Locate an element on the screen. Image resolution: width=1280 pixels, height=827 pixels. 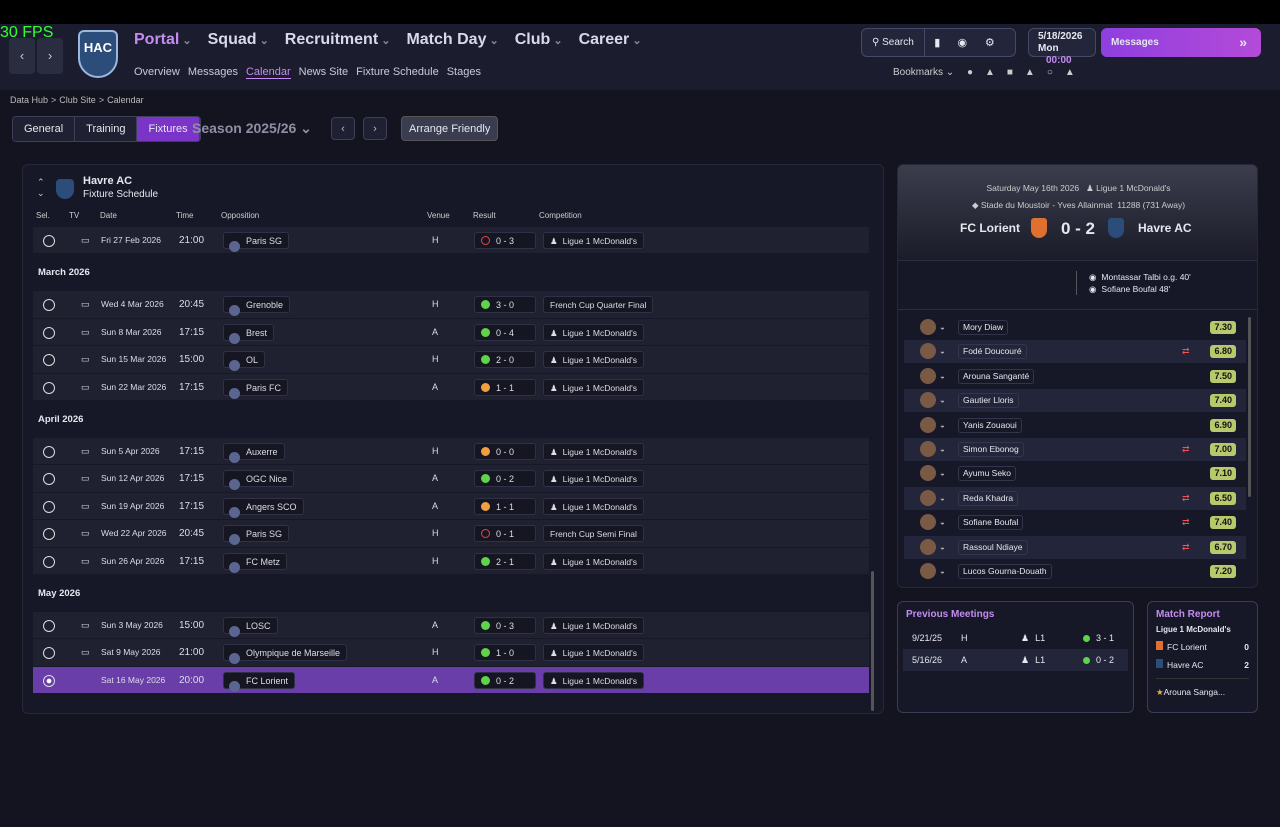
opposition: FC Metz is located at coordinates (255, 562).